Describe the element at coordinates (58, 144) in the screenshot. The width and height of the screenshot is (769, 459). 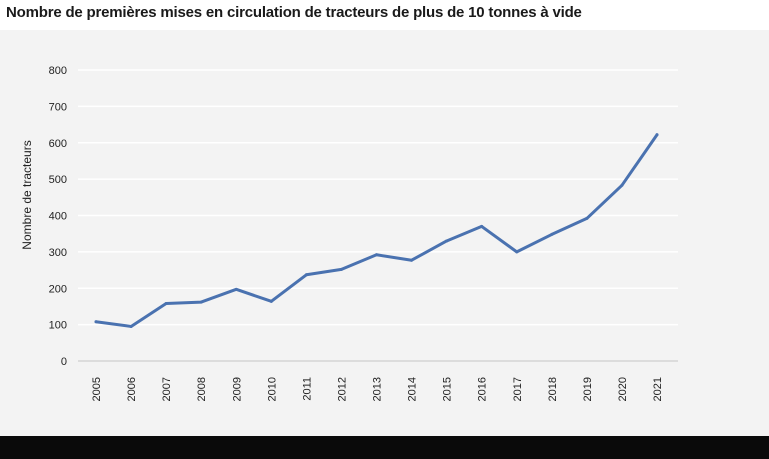
I see `y-tick-label: 600` at that location.